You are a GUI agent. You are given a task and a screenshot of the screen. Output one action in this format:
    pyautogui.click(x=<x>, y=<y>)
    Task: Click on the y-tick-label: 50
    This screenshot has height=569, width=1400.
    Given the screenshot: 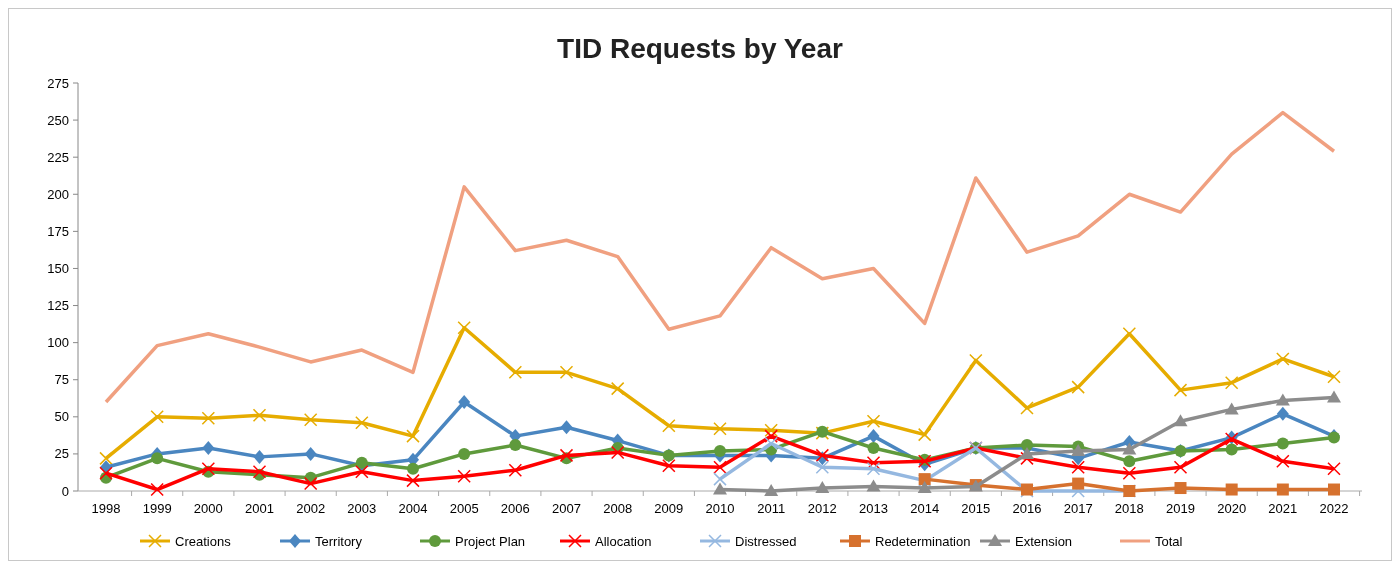 What is the action you would take?
    pyautogui.click(x=61, y=417)
    